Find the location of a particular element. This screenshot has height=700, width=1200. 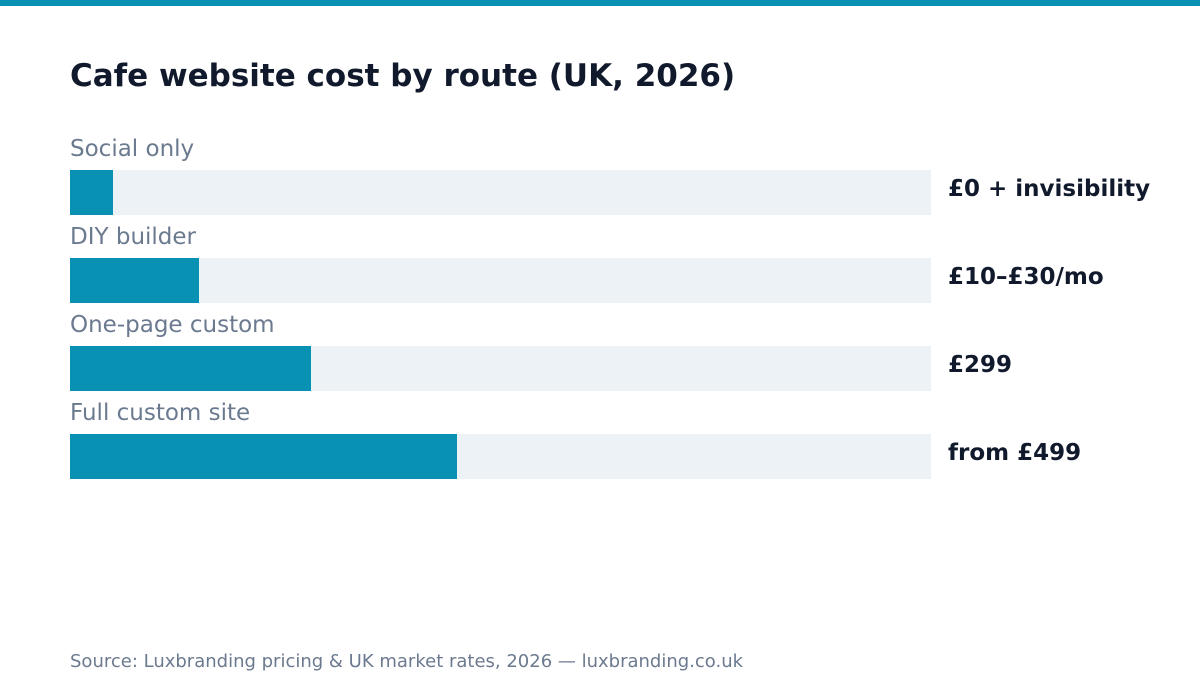

top-accent-bar is located at coordinates (600, 3).